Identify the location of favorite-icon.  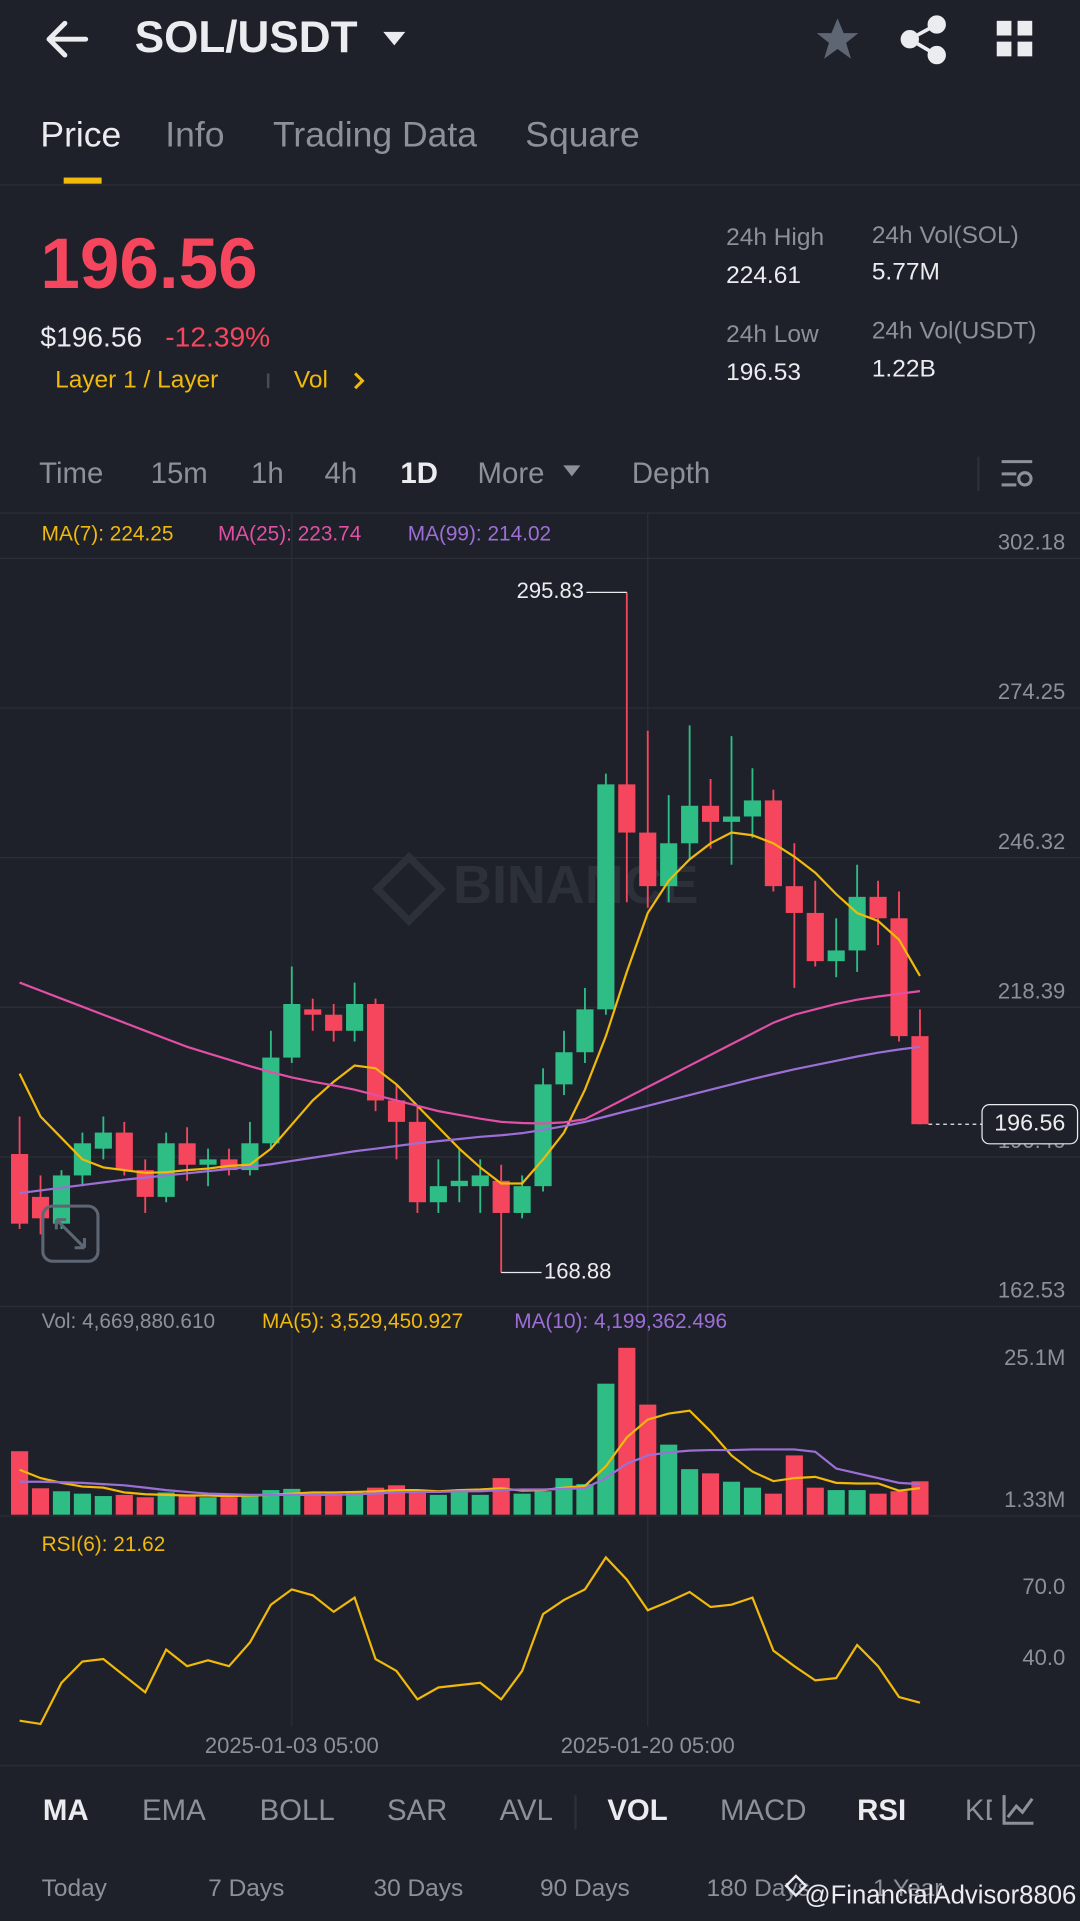
(837, 38).